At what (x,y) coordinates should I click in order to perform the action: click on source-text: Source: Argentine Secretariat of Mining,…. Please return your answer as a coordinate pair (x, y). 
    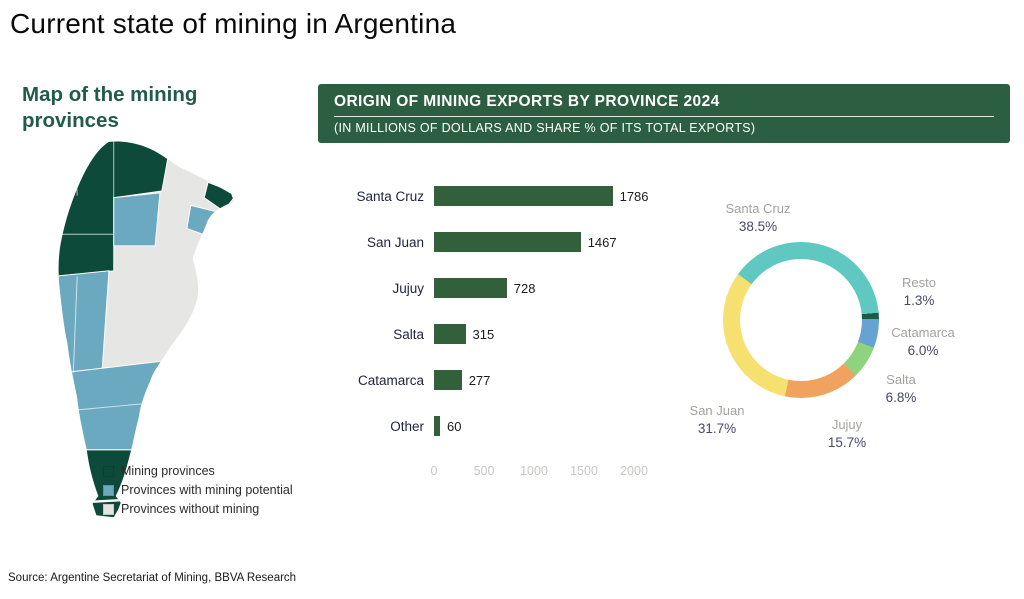
    Looking at the image, I should click on (152, 578).